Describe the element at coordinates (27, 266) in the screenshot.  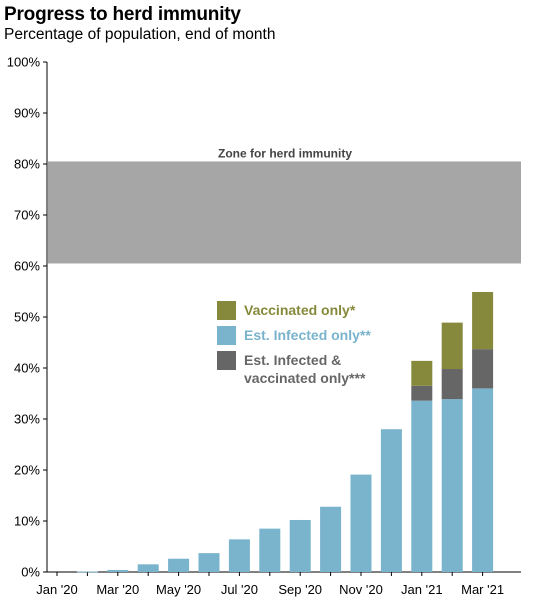
I see `y-tick-label: 60%` at that location.